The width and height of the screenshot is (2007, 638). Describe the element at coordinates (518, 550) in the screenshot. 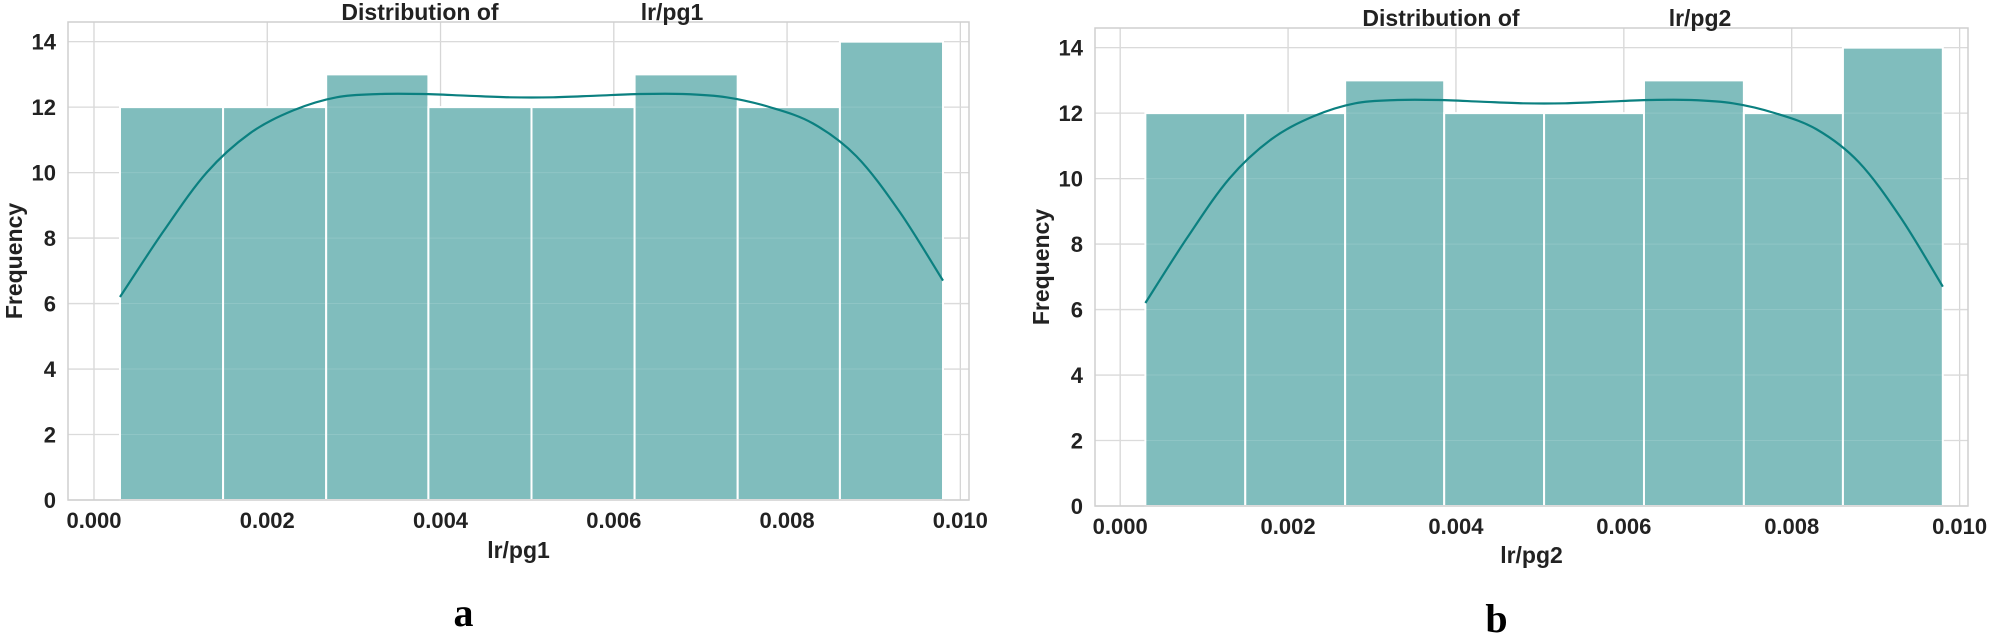

I see `x-axis-label: lr/pg1` at that location.